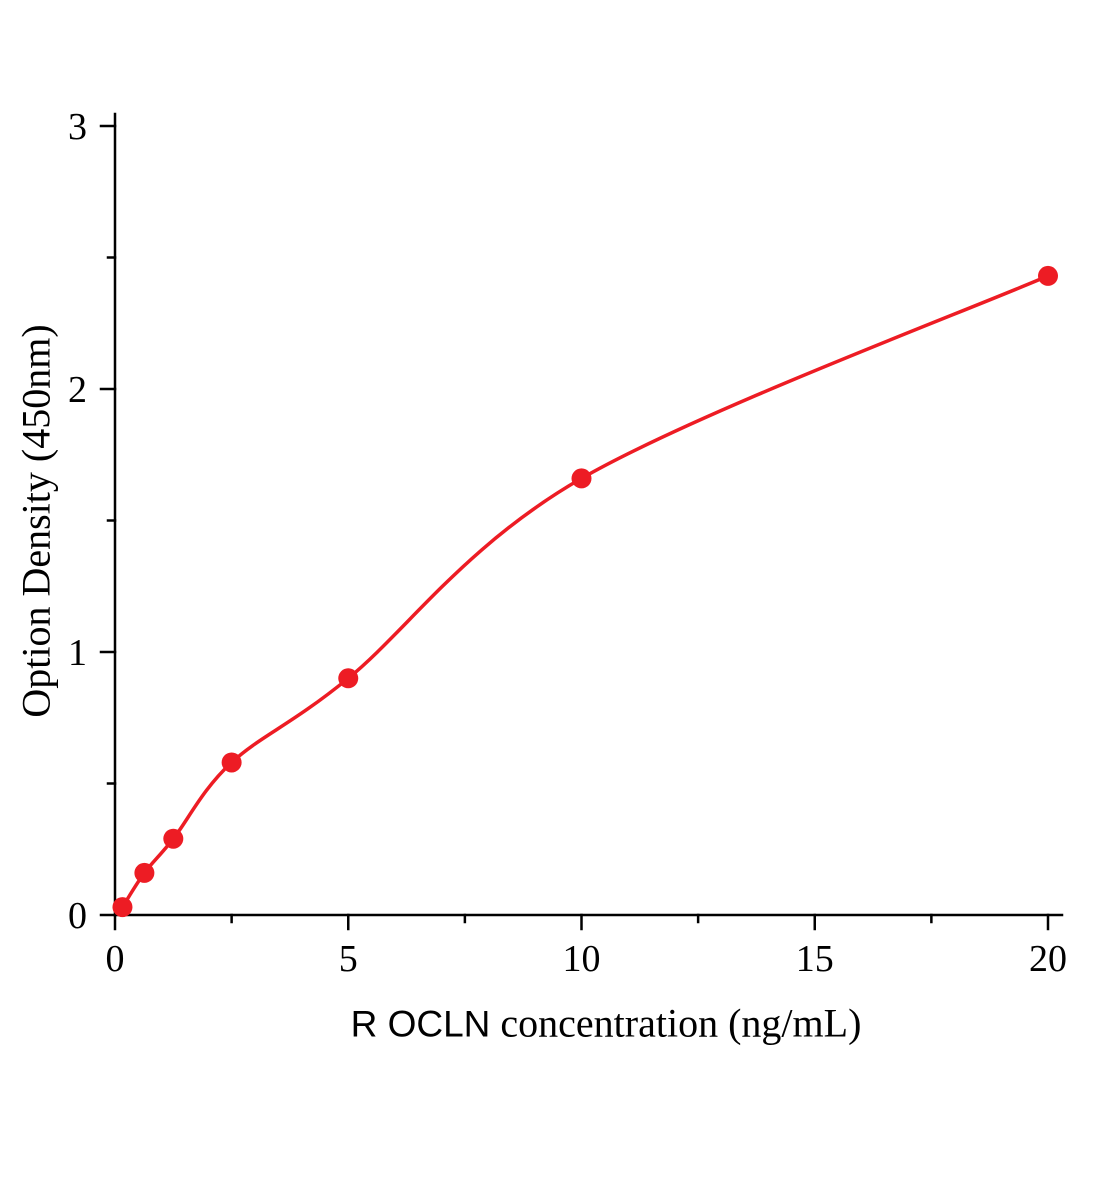 The image size is (1104, 1200). What do you see at coordinates (77, 127) in the screenshot?
I see `y-tick-label: 3` at bounding box center [77, 127].